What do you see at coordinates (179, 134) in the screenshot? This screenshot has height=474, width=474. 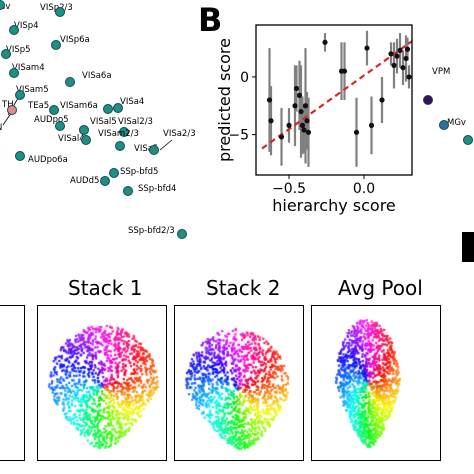 I see `node-label-visa23: VISa2/3` at bounding box center [179, 134].